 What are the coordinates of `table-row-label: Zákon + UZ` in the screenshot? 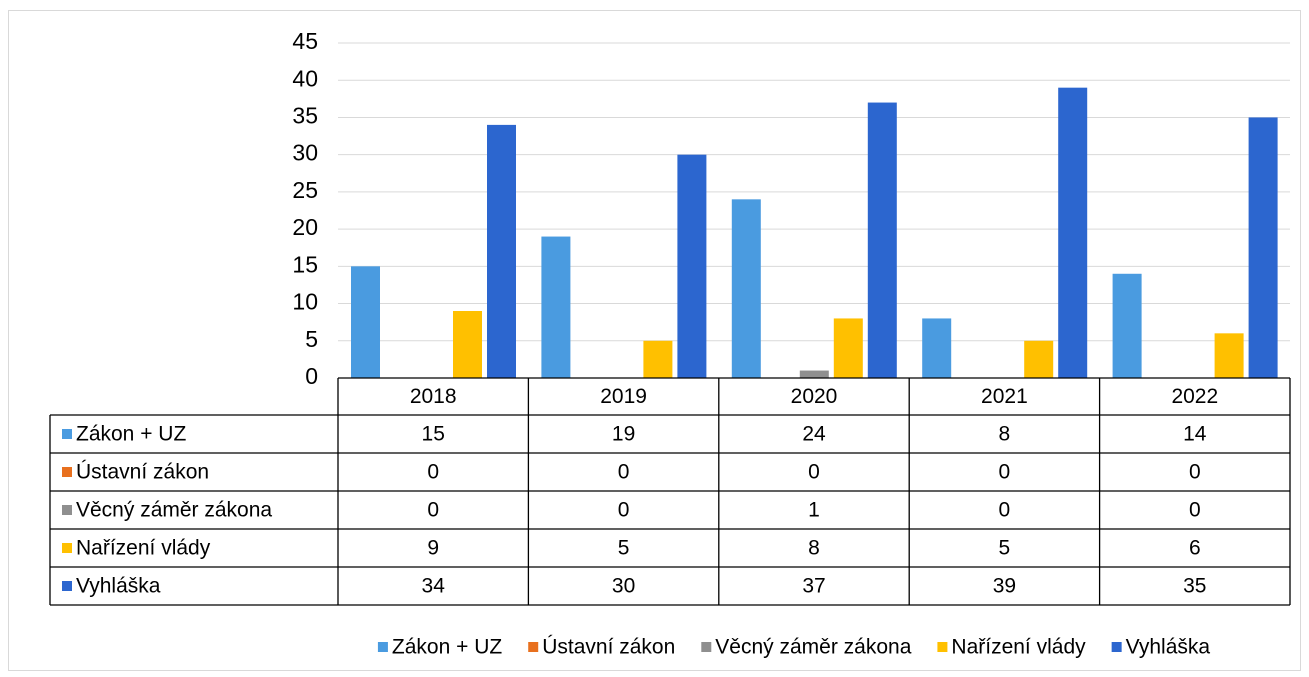 It's located at (131, 434).